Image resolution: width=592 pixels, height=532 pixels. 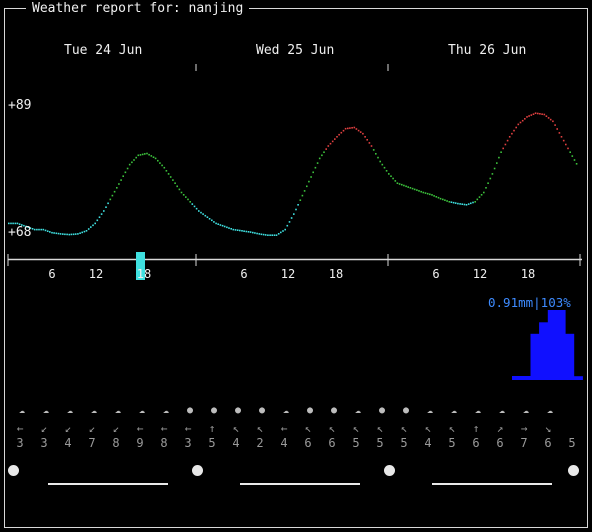 What do you see at coordinates (561, 345) in the screenshot?
I see `precipitation-bar` at bounding box center [561, 345].